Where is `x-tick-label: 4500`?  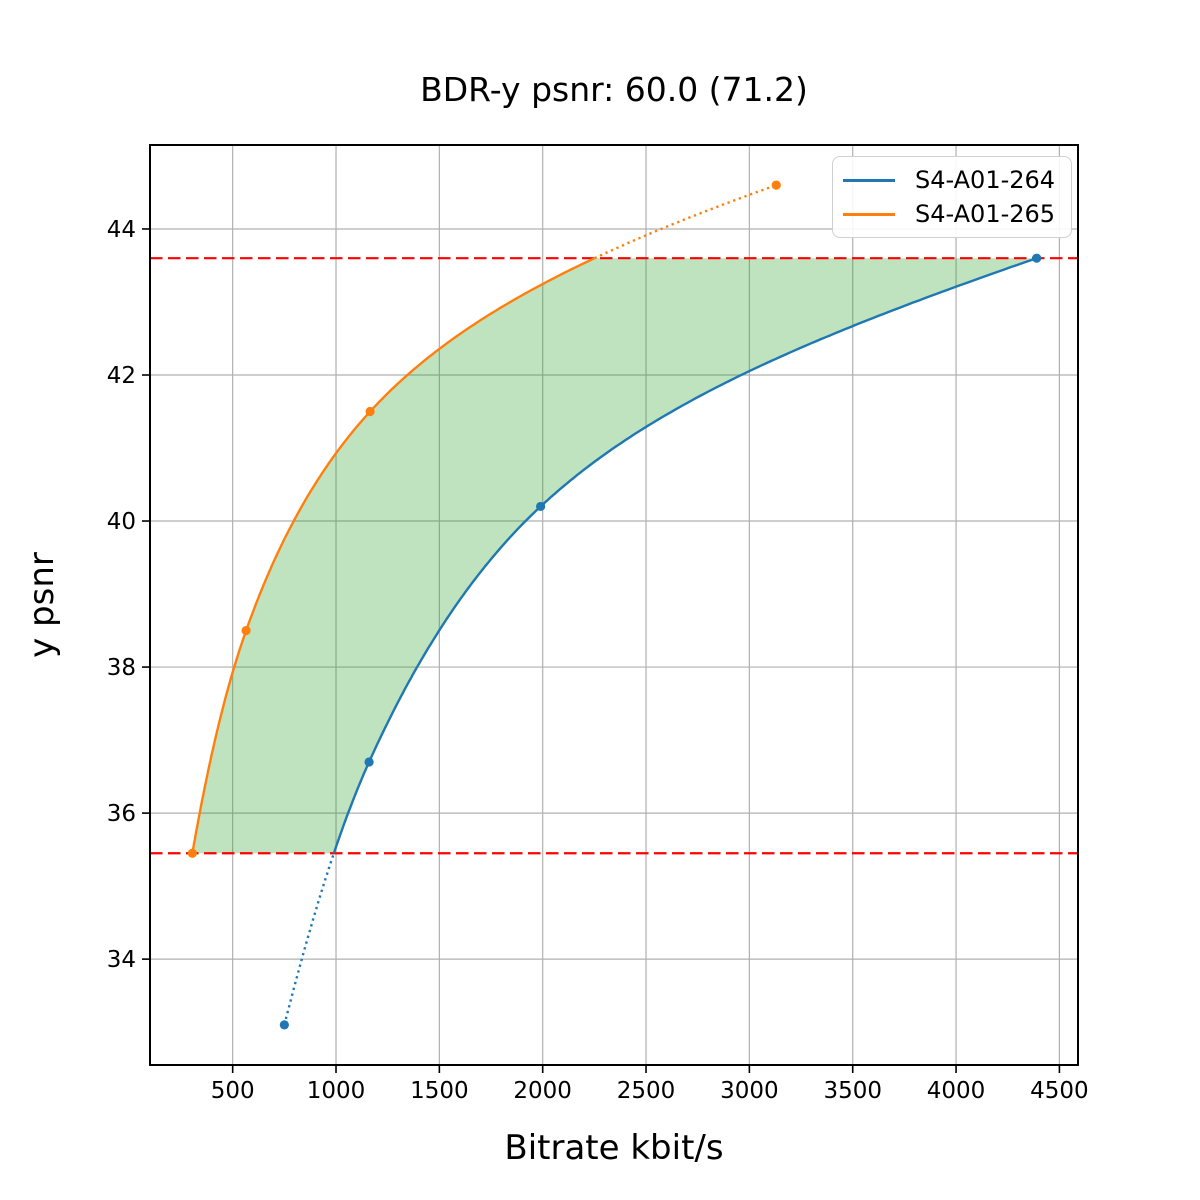
x-tick-label: 4500 is located at coordinates (1059, 1091).